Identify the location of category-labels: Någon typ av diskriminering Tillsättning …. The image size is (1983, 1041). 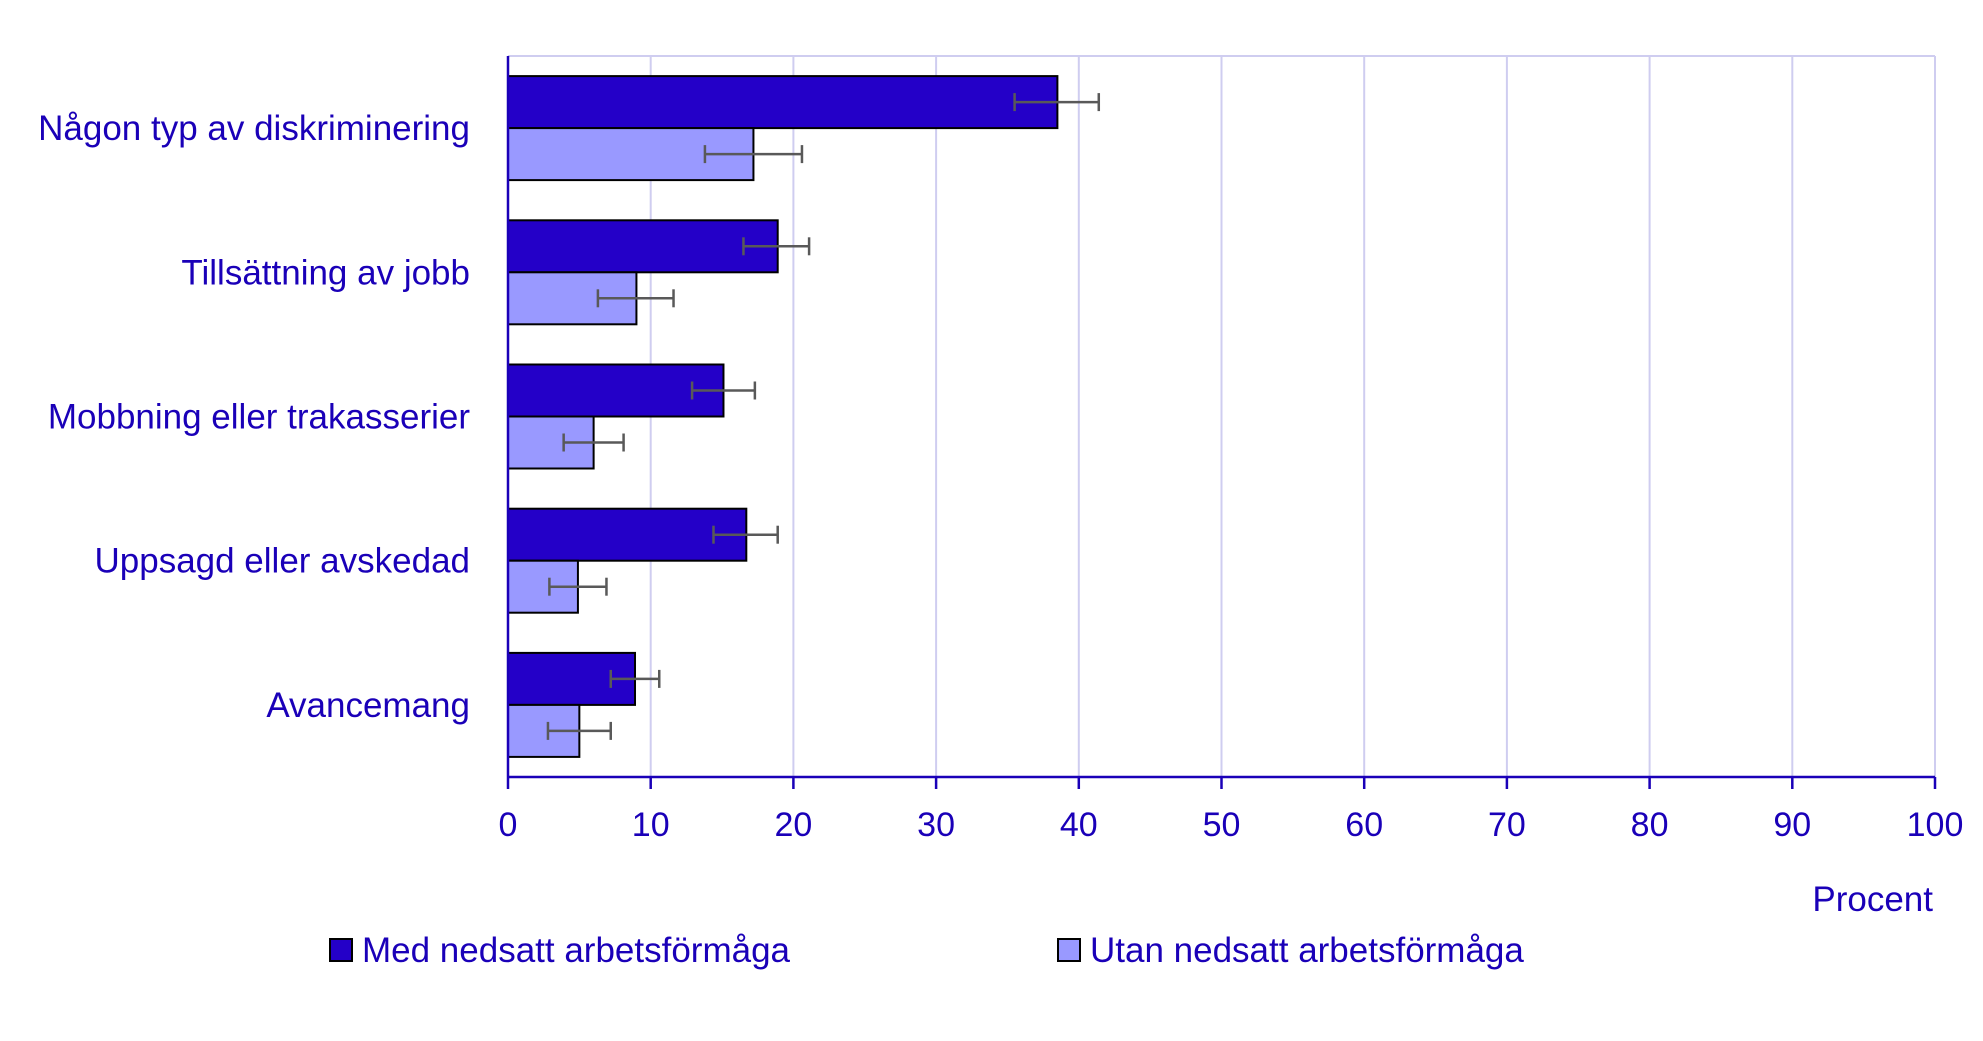
(254, 417).